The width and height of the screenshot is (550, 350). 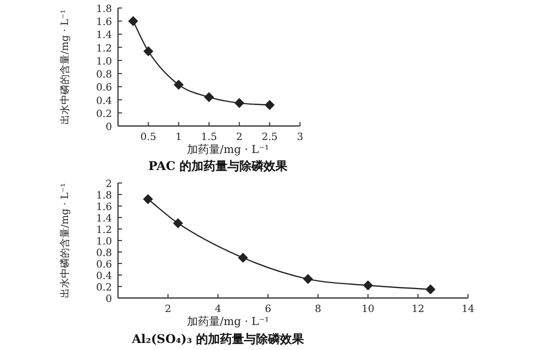 What do you see at coordinates (368, 309) in the screenshot?
I see `x-tick-label: 10` at bounding box center [368, 309].